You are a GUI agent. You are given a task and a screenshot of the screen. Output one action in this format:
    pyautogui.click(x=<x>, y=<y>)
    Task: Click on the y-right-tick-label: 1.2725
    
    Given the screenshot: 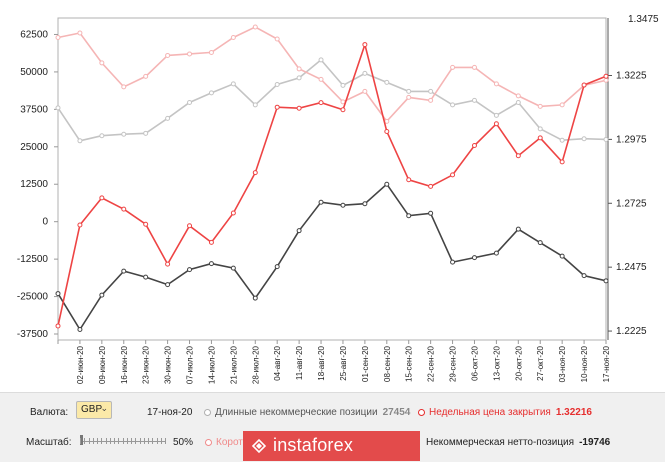 What is the action you would take?
    pyautogui.click(x=631, y=203)
    